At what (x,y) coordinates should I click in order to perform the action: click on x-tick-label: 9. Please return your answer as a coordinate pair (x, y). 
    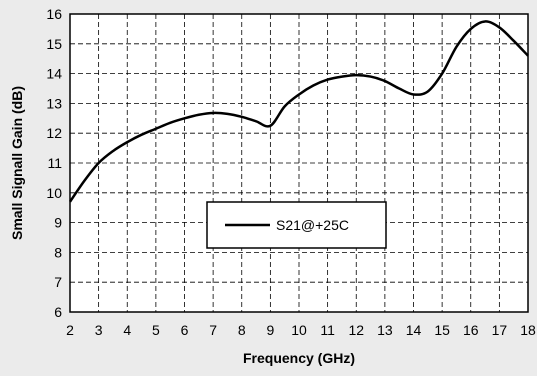
    Looking at the image, I should click on (270, 330).